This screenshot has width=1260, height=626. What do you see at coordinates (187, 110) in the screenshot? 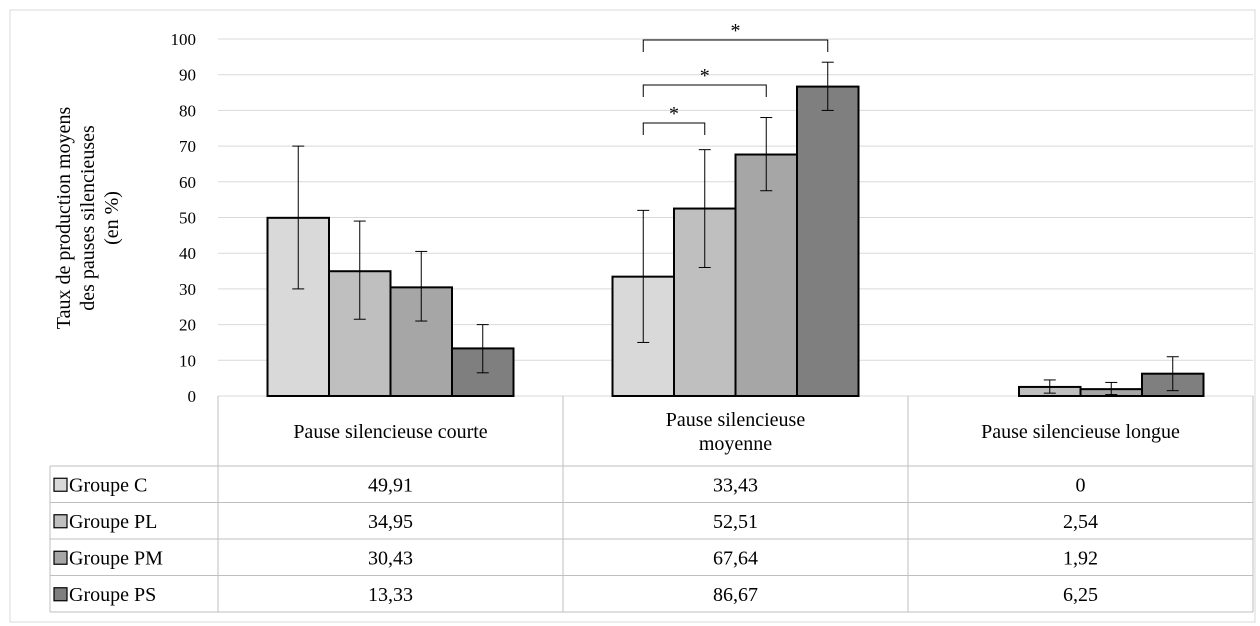
I see `y-tick-label: 80` at bounding box center [187, 110].